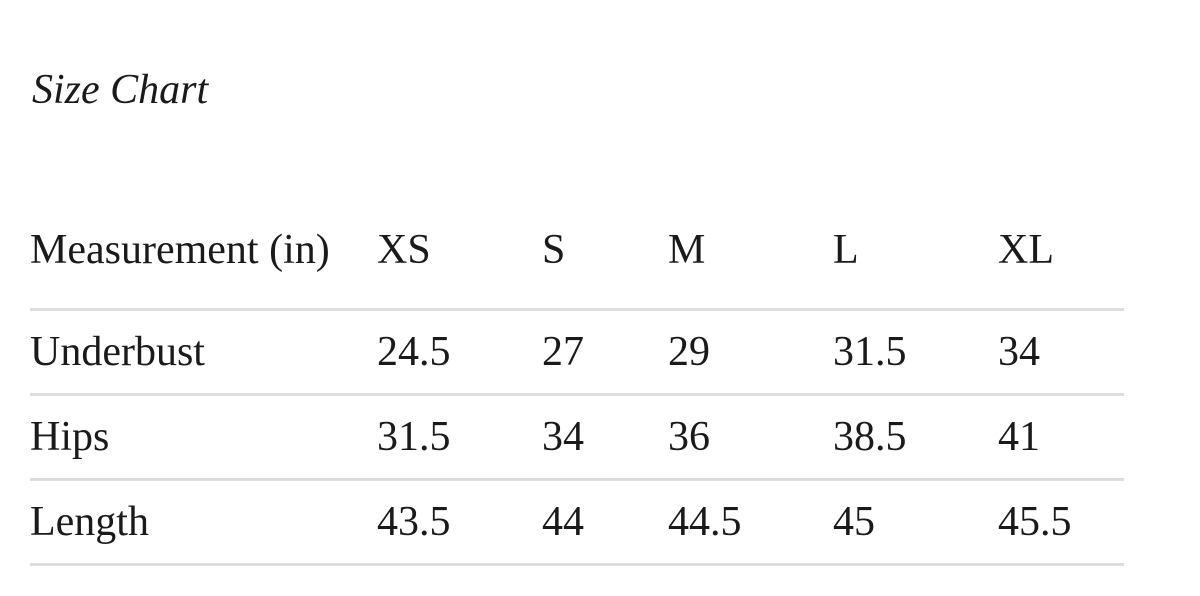 This screenshot has height=596, width=1200. What do you see at coordinates (459, 522) in the screenshot?
I see `cell-value: 43.5` at bounding box center [459, 522].